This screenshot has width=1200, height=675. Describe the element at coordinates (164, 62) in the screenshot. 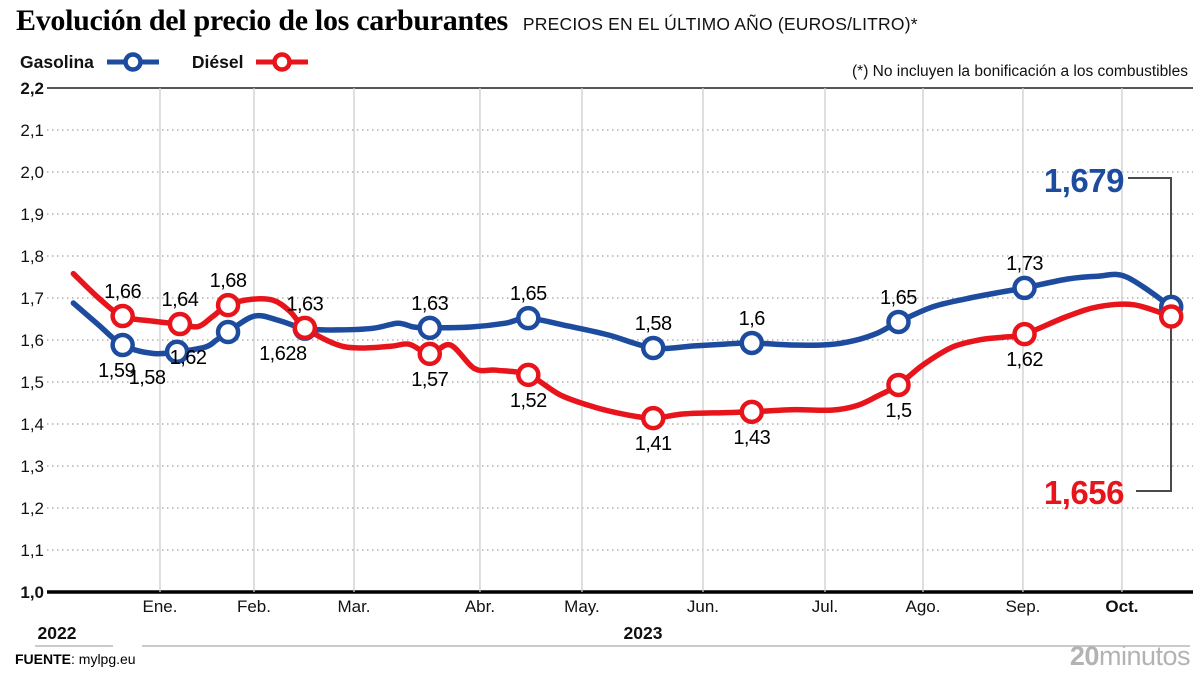

I see `legend: Gasolina Diésel` at that location.